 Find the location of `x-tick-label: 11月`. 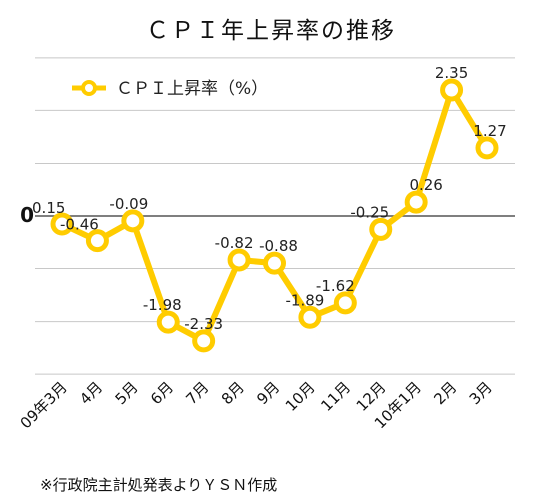

x-tick-label: 11月 is located at coordinates (335, 396).